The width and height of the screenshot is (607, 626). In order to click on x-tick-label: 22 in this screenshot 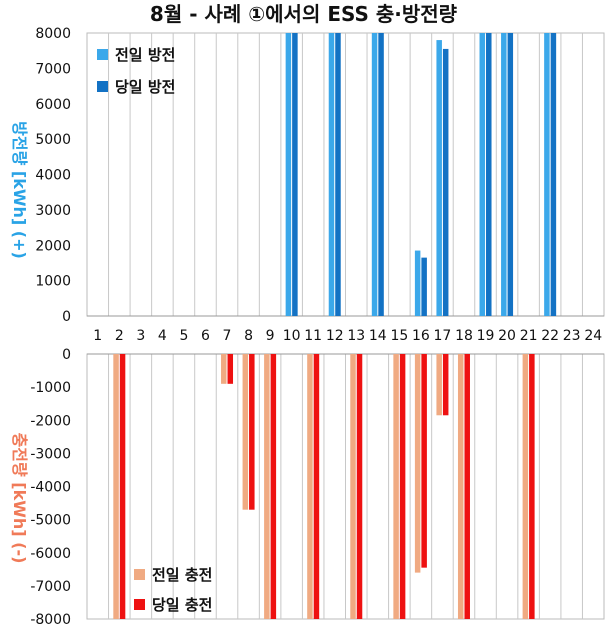, I will do `click(550, 336)`.